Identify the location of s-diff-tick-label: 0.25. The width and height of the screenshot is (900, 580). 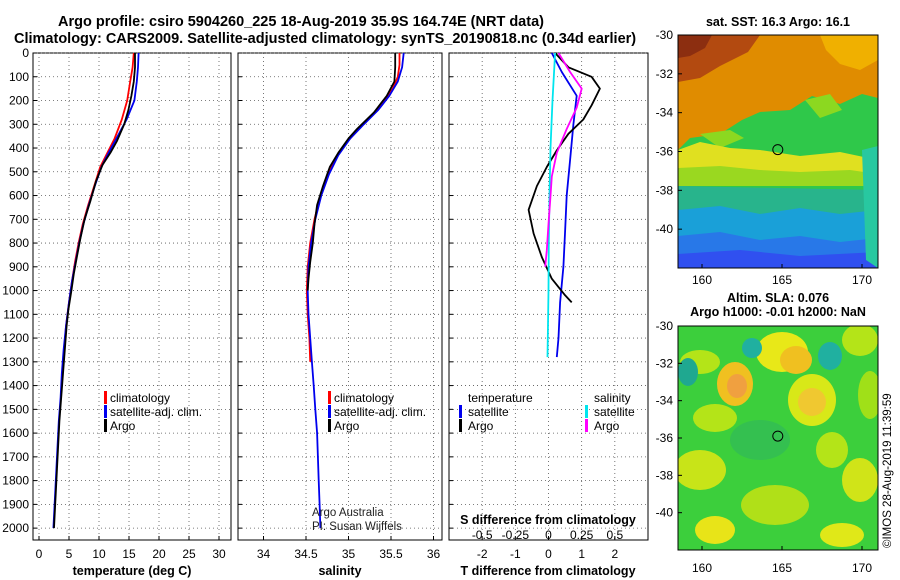
(582, 535).